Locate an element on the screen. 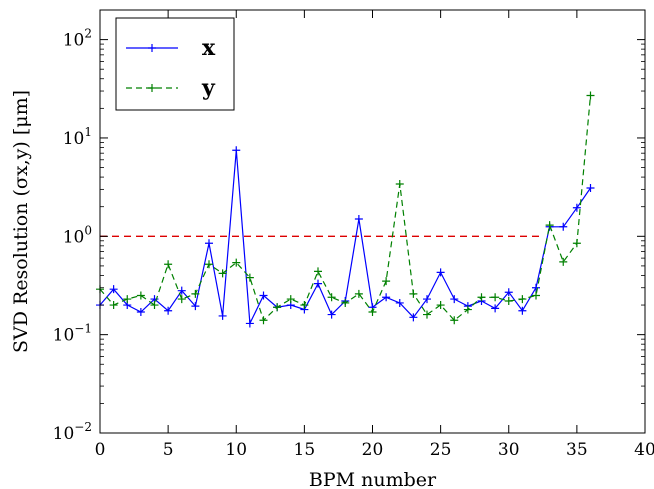  x-tick-label: 15 is located at coordinates (305, 450).